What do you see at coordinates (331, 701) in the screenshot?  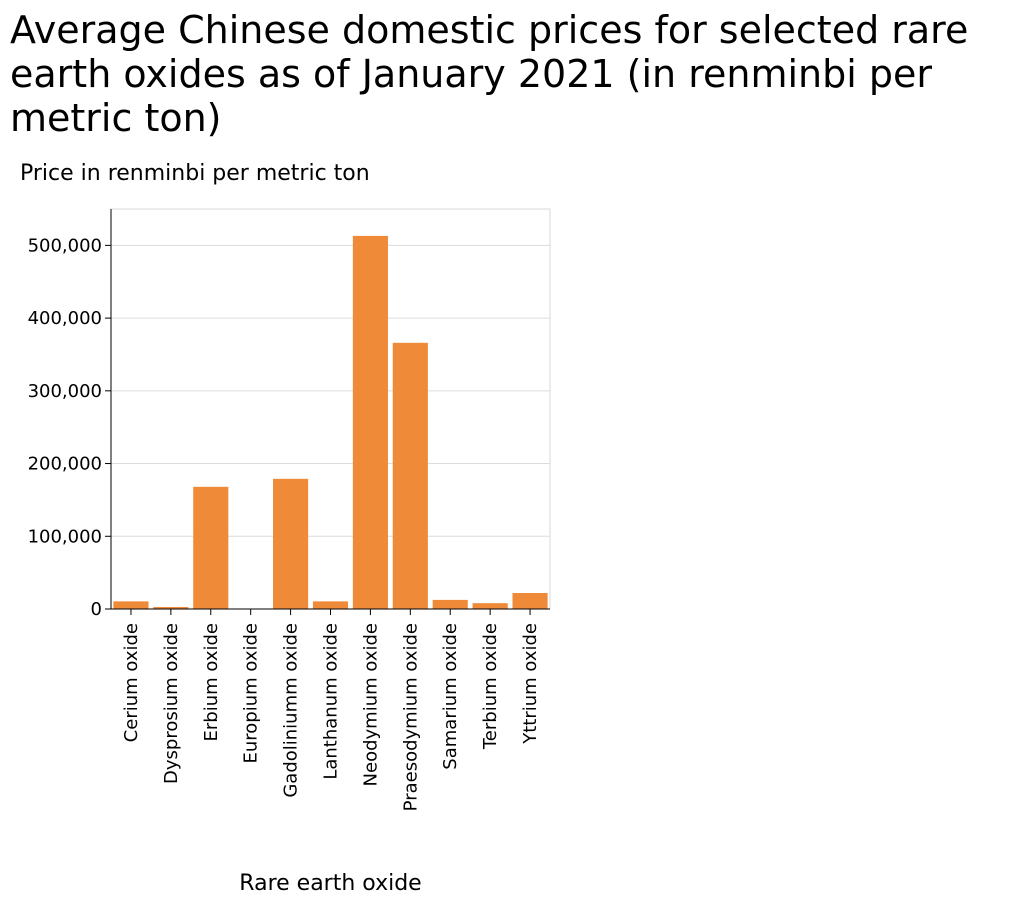 I see `x-tick-label: Lanthanum oxide` at bounding box center [331, 701].